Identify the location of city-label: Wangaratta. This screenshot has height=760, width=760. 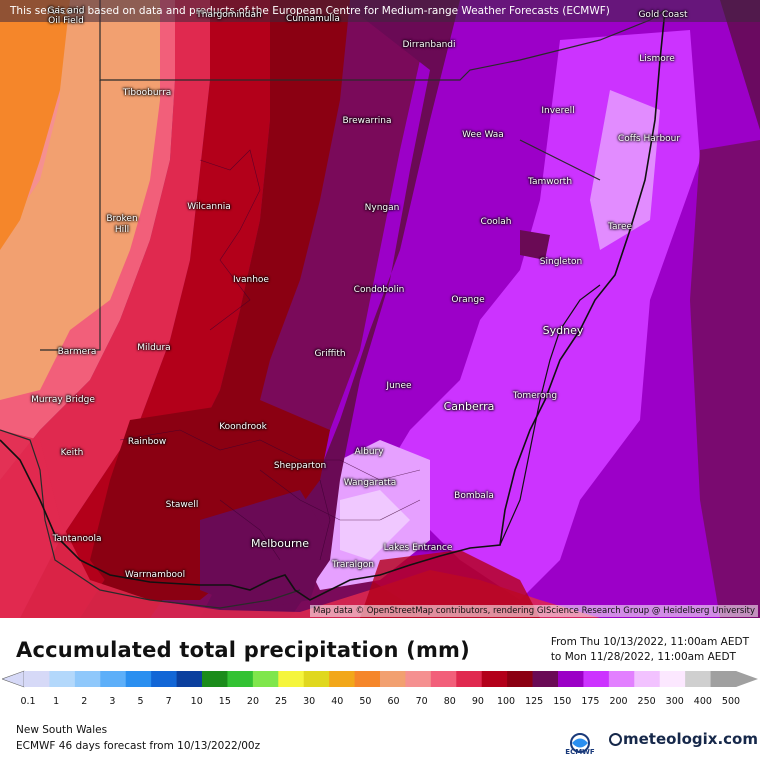
(370, 483).